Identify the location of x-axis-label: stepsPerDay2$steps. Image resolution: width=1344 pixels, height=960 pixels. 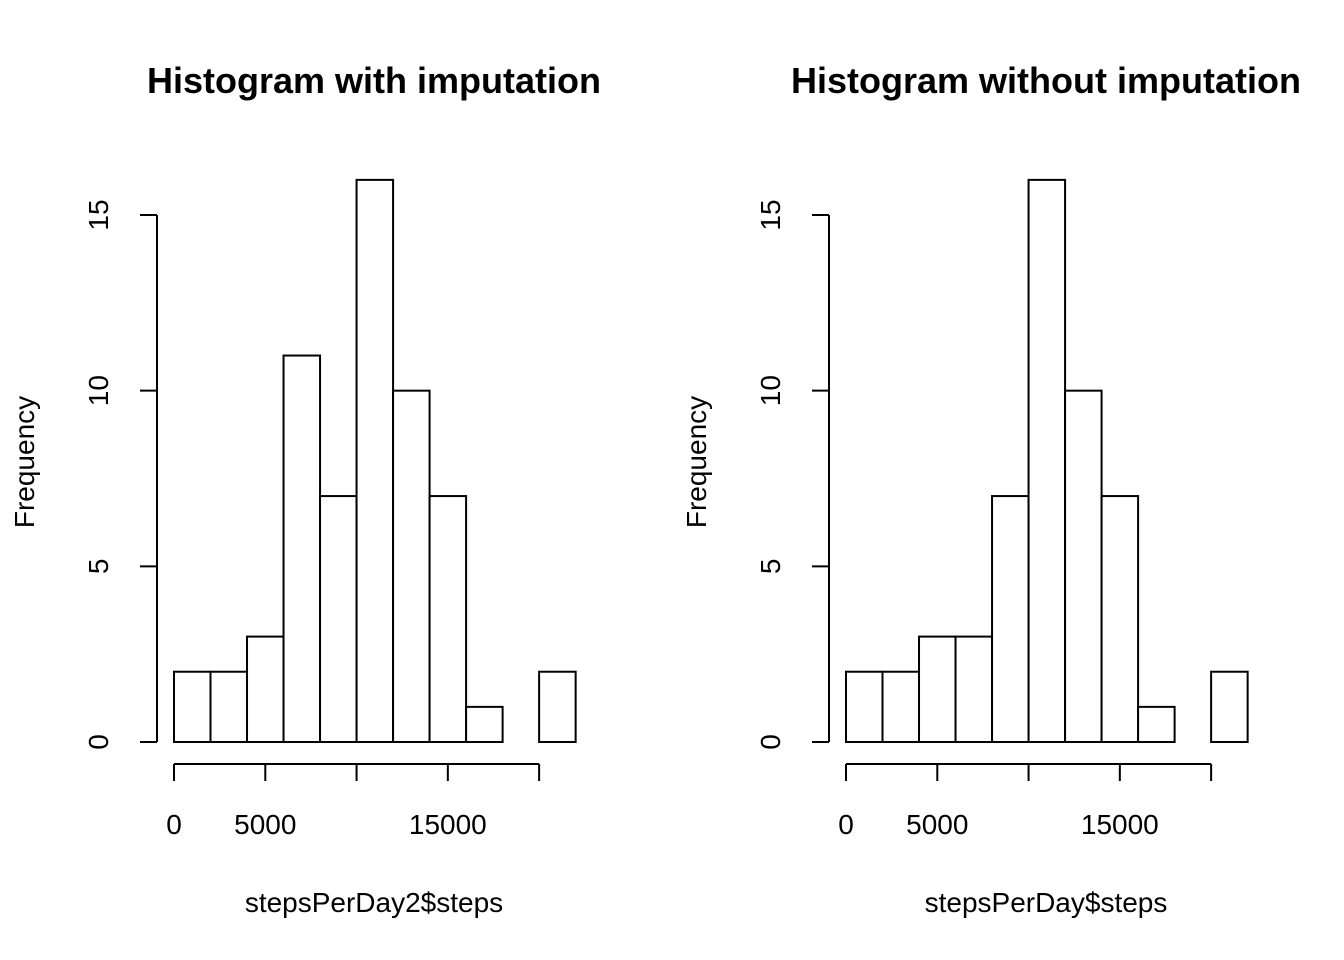
(374, 902).